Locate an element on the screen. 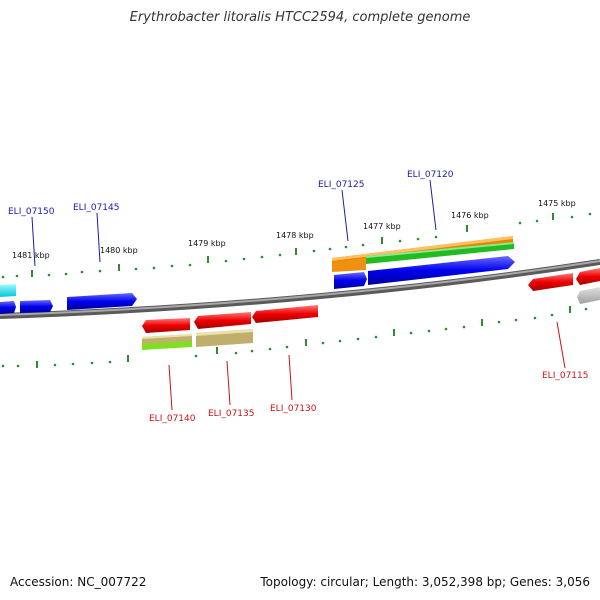 This screenshot has width=600, height=600. gene-label: ELI_07120 is located at coordinates (430, 175).